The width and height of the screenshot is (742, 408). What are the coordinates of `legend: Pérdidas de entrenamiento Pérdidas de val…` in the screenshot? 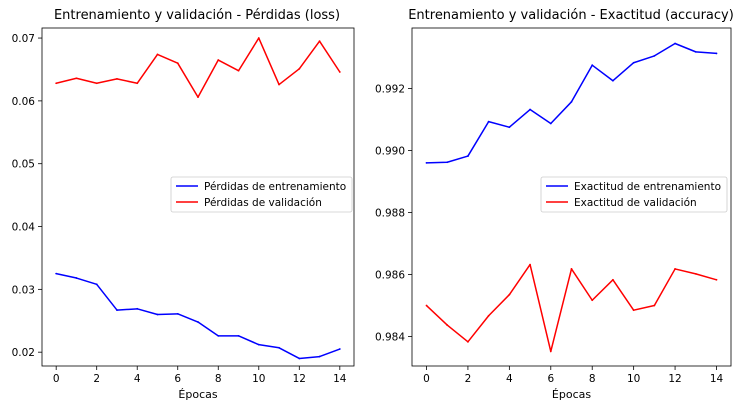 It's located at (261, 194).